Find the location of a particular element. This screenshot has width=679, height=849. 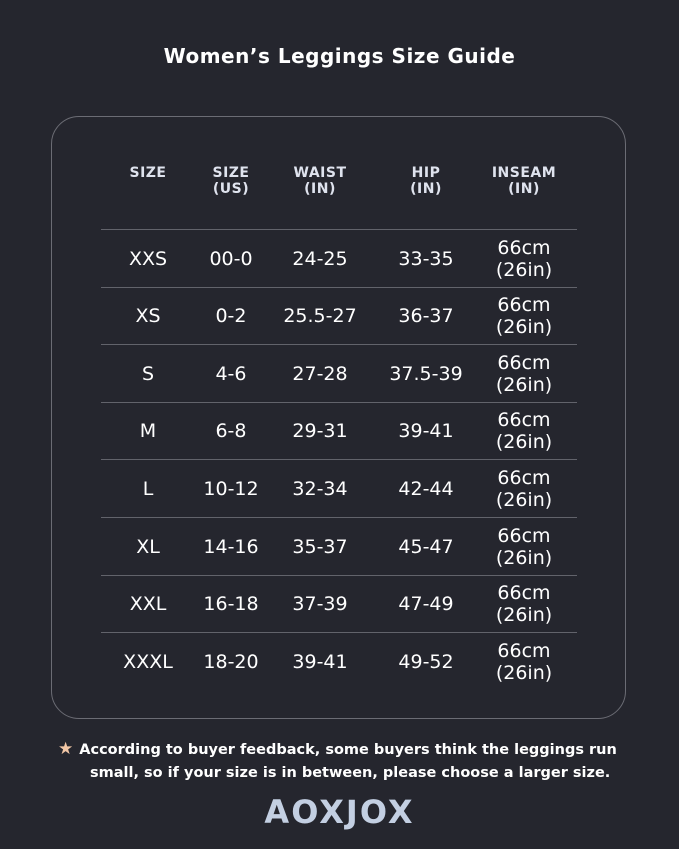

cell-size: XL is located at coordinates (148, 546).